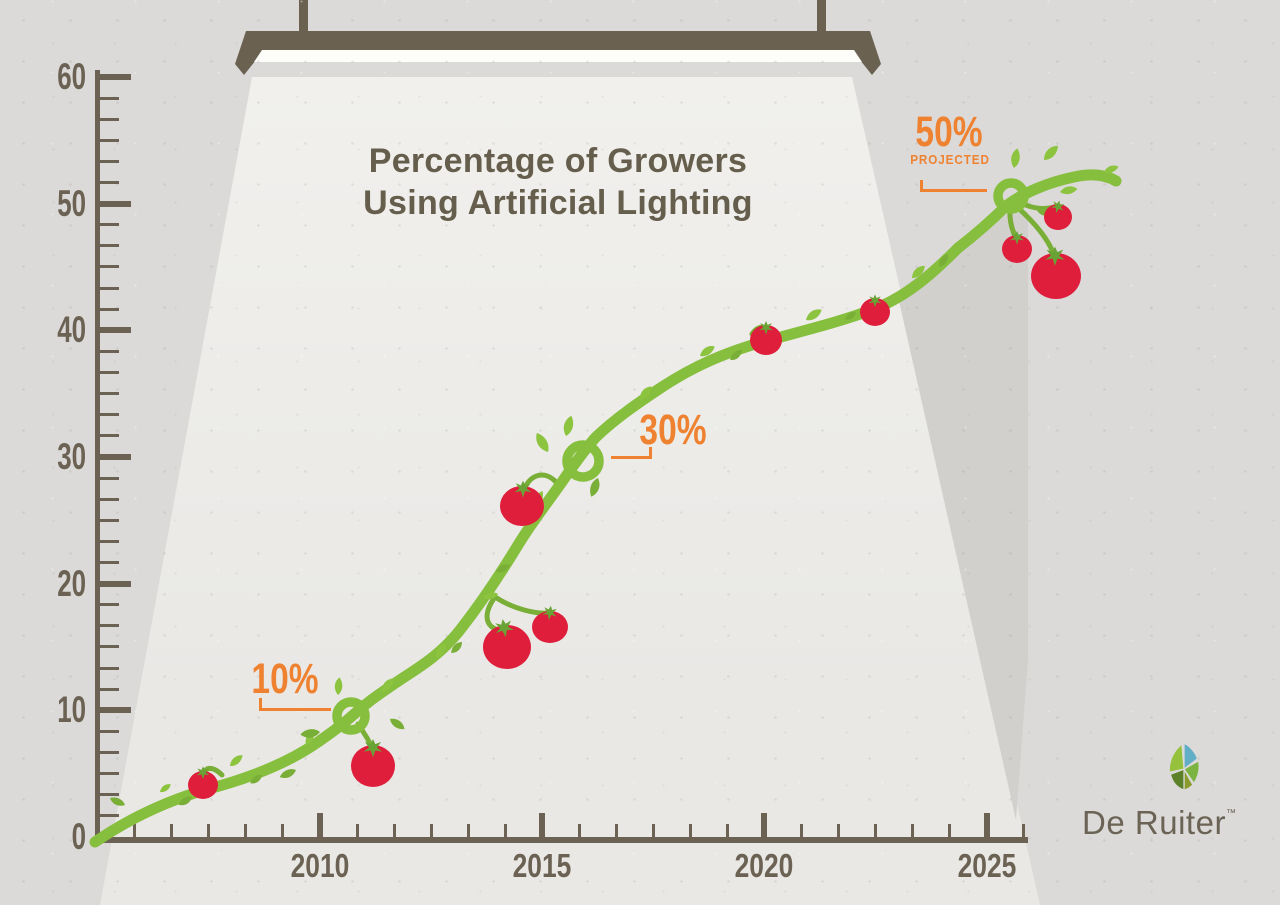 Image resolution: width=1280 pixels, height=905 pixels. I want to click on chart-title-line1: Percentage of Growers, so click(558, 161).